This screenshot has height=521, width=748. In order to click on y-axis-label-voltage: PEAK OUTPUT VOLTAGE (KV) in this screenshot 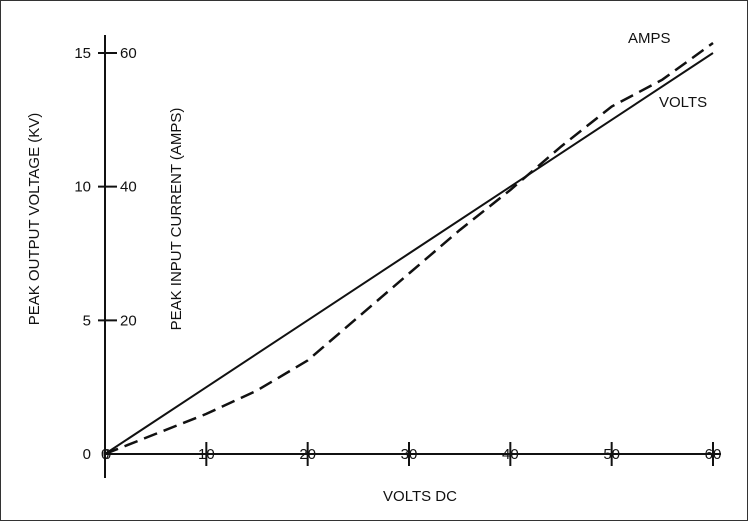, I will do `click(34, 219)`.